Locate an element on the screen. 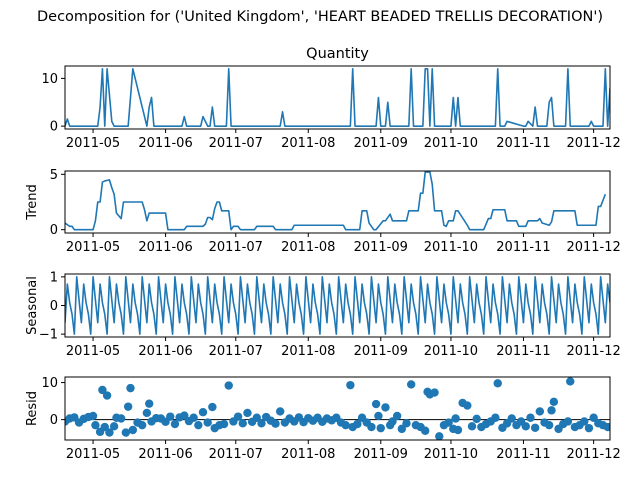 The image size is (640, 485). seasonal-line is located at coordinates (337, 305).